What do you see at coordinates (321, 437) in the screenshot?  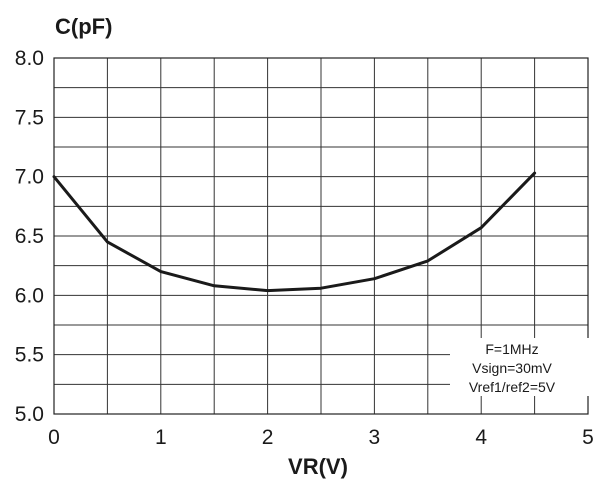 I see `x-tick-labels: 0 1 2 3 4 5` at bounding box center [321, 437].